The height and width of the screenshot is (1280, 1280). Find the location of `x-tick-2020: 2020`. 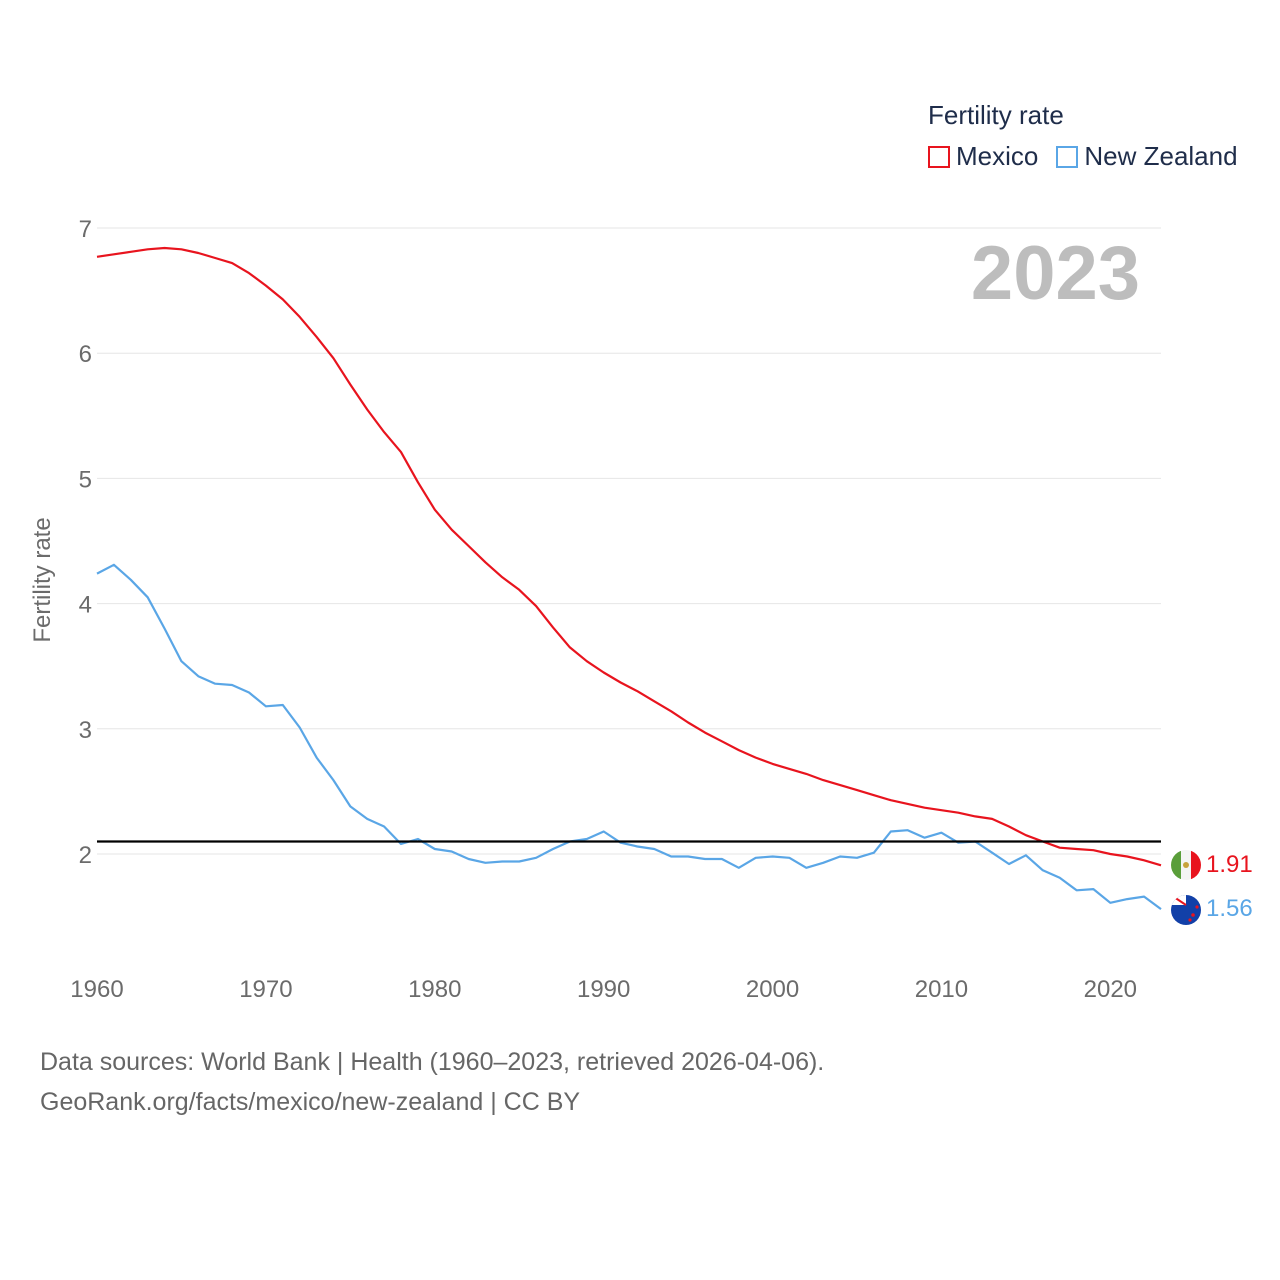

x-tick-2020: 2020 is located at coordinates (1110, 989).